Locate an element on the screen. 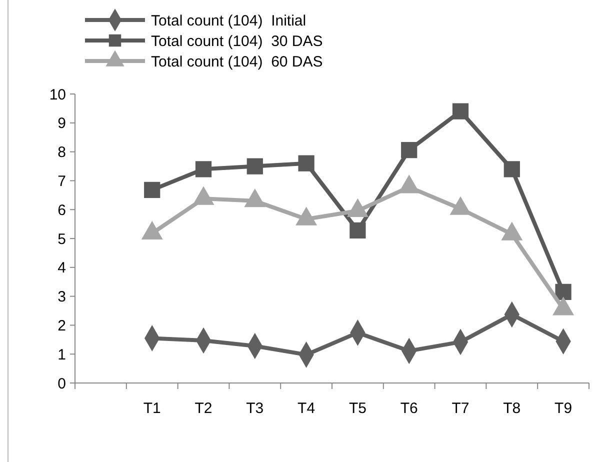 This screenshot has width=599, height=462. legend-label: Total count (104) 30 DAS is located at coordinates (237, 41).